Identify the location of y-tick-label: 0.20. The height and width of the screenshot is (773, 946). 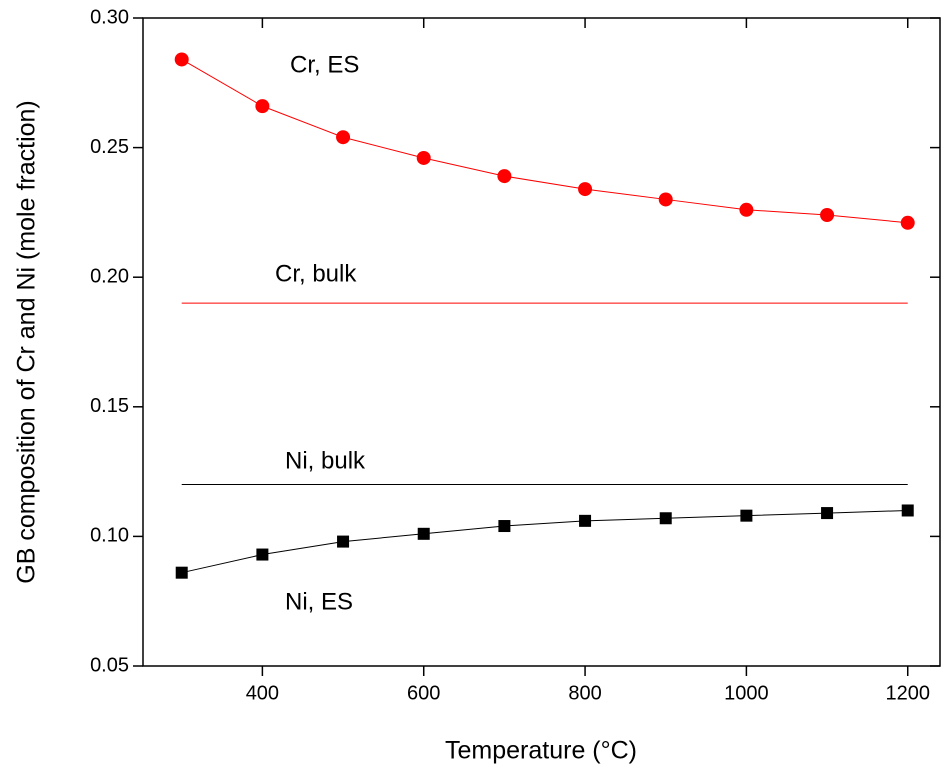
(109, 276).